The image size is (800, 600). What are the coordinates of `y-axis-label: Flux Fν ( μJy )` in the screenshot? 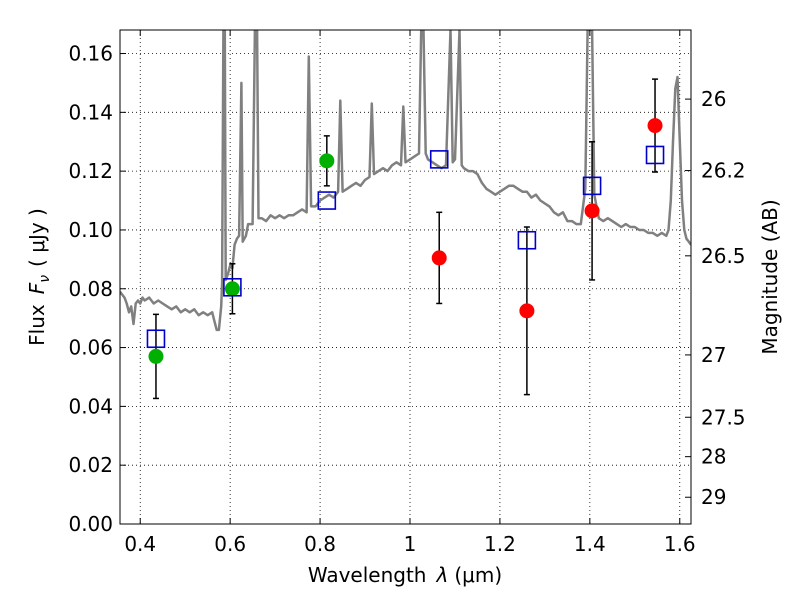 It's located at (39, 277).